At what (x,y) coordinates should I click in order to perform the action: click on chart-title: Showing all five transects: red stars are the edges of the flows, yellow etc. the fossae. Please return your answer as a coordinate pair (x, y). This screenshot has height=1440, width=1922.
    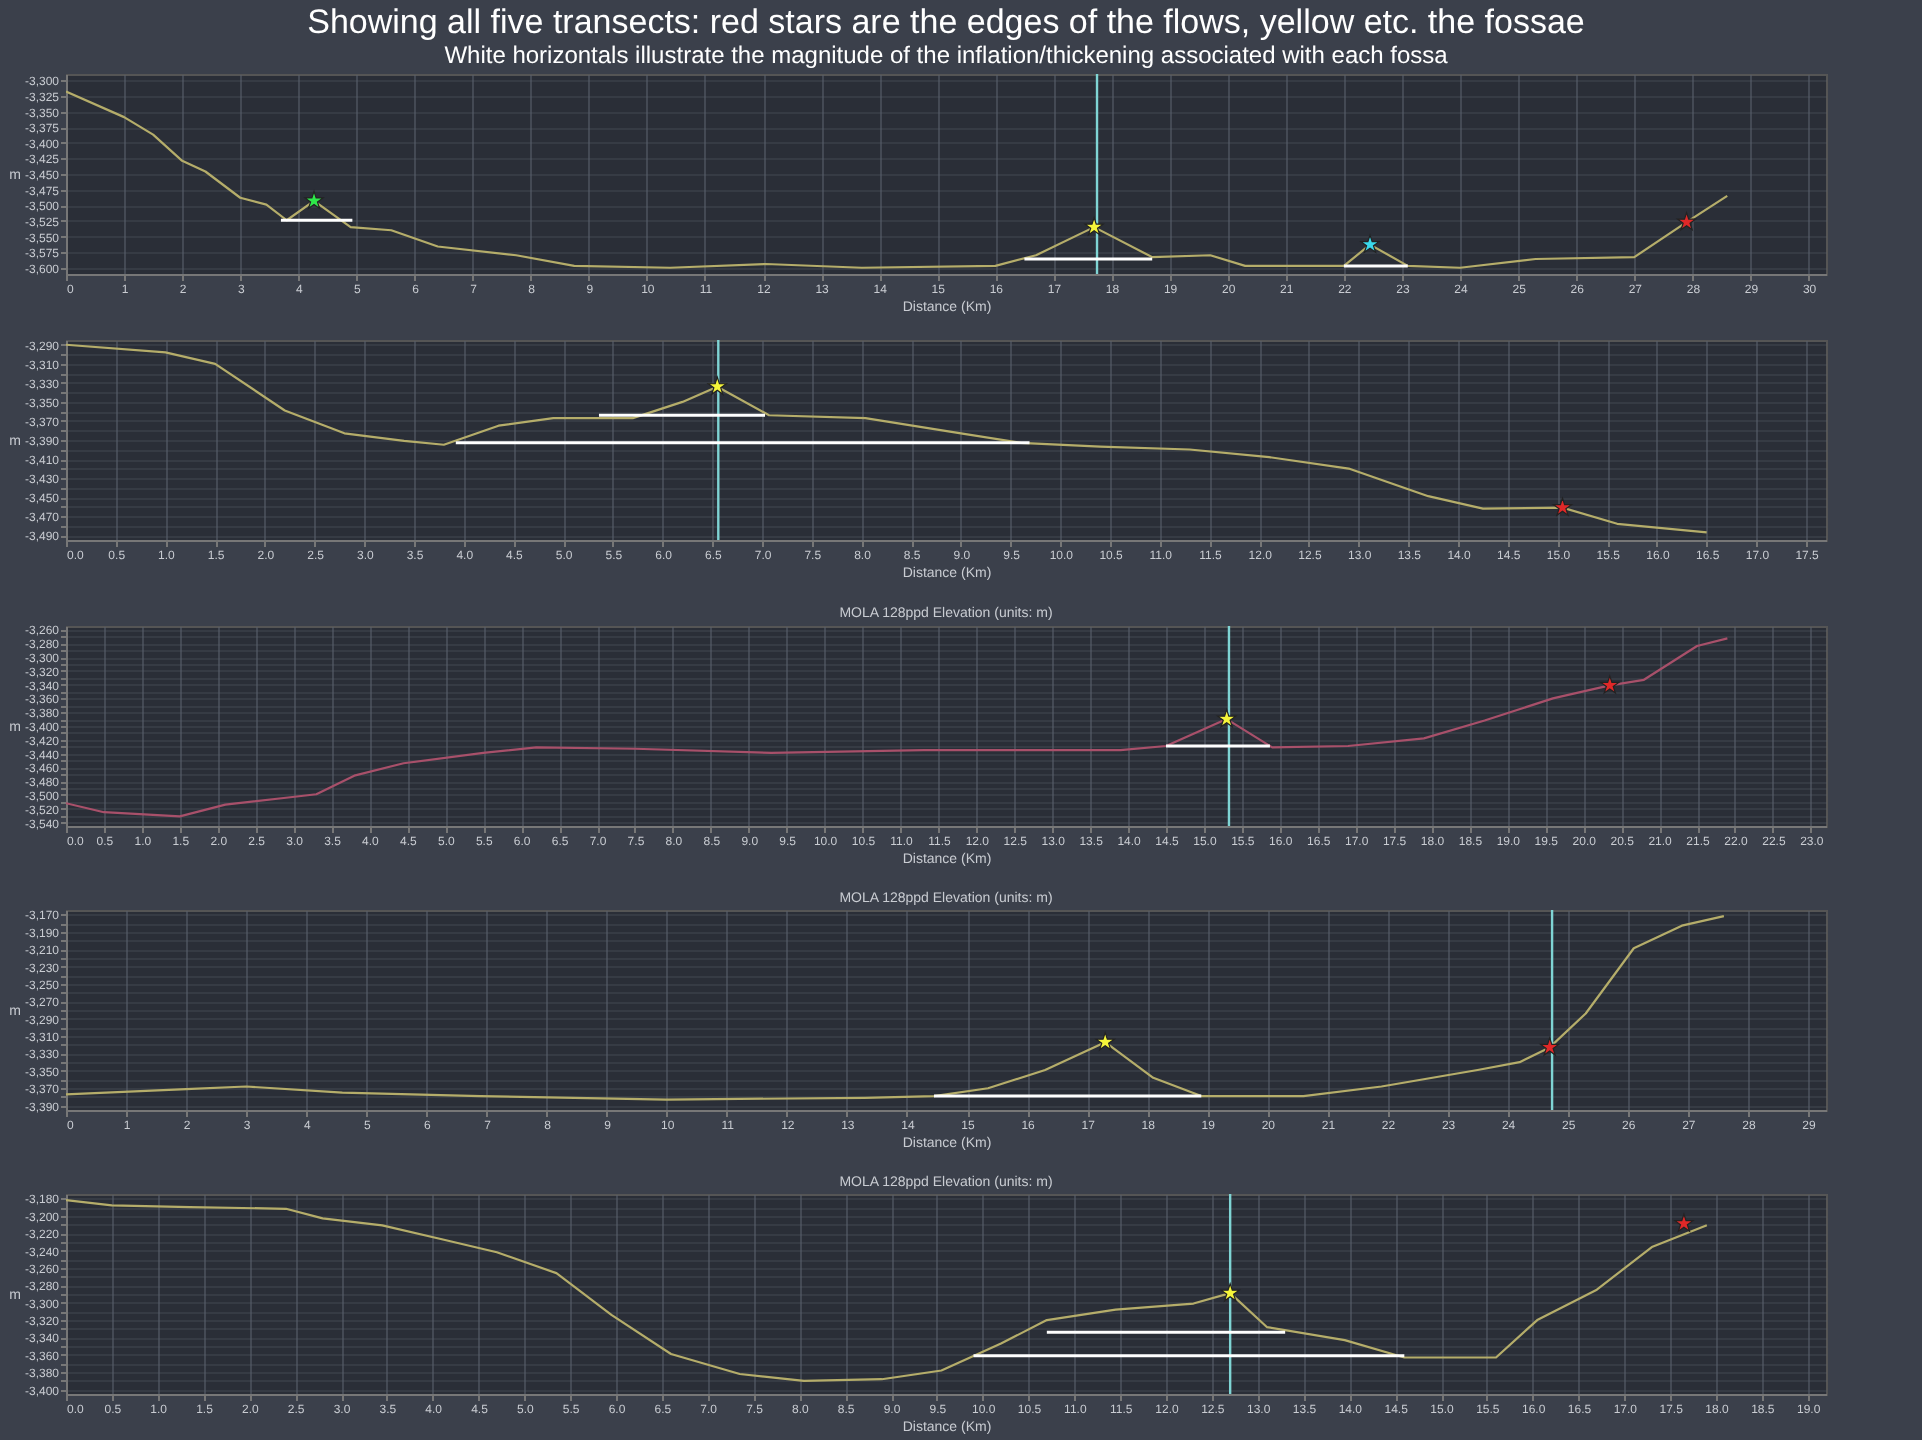
    Looking at the image, I should click on (946, 21).